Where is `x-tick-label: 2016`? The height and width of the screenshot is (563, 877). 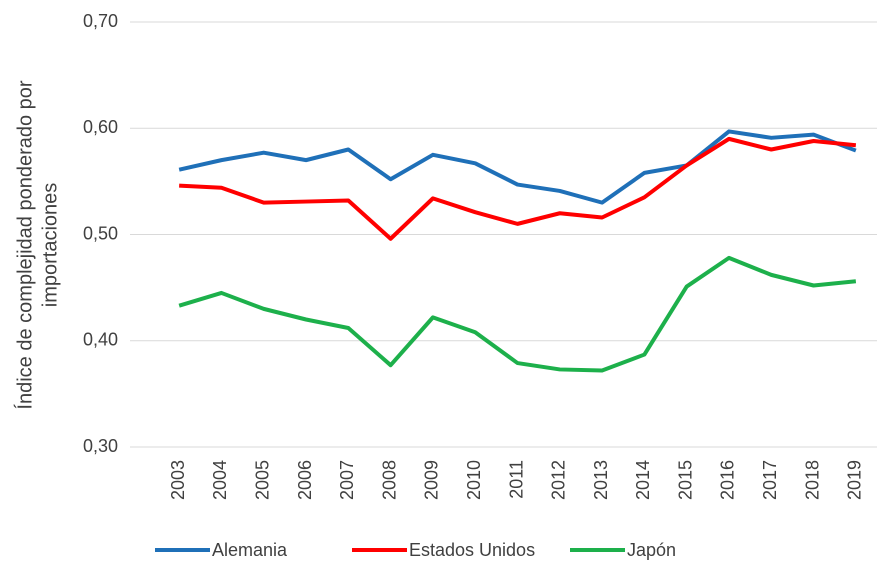
x-tick-label: 2016 is located at coordinates (728, 480).